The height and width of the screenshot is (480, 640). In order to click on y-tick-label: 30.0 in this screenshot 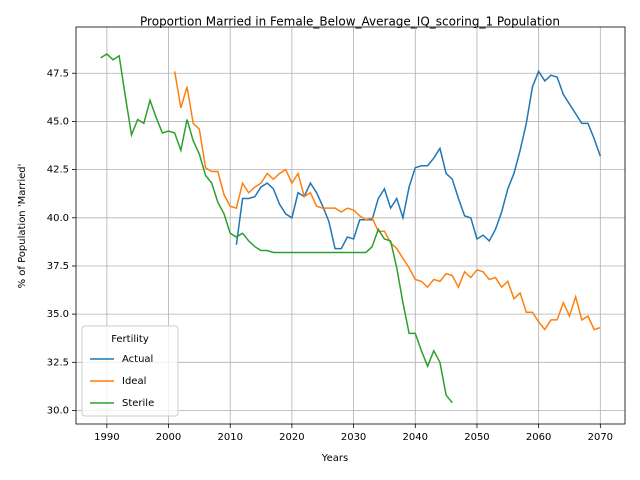, I will do `click(58, 411)`.